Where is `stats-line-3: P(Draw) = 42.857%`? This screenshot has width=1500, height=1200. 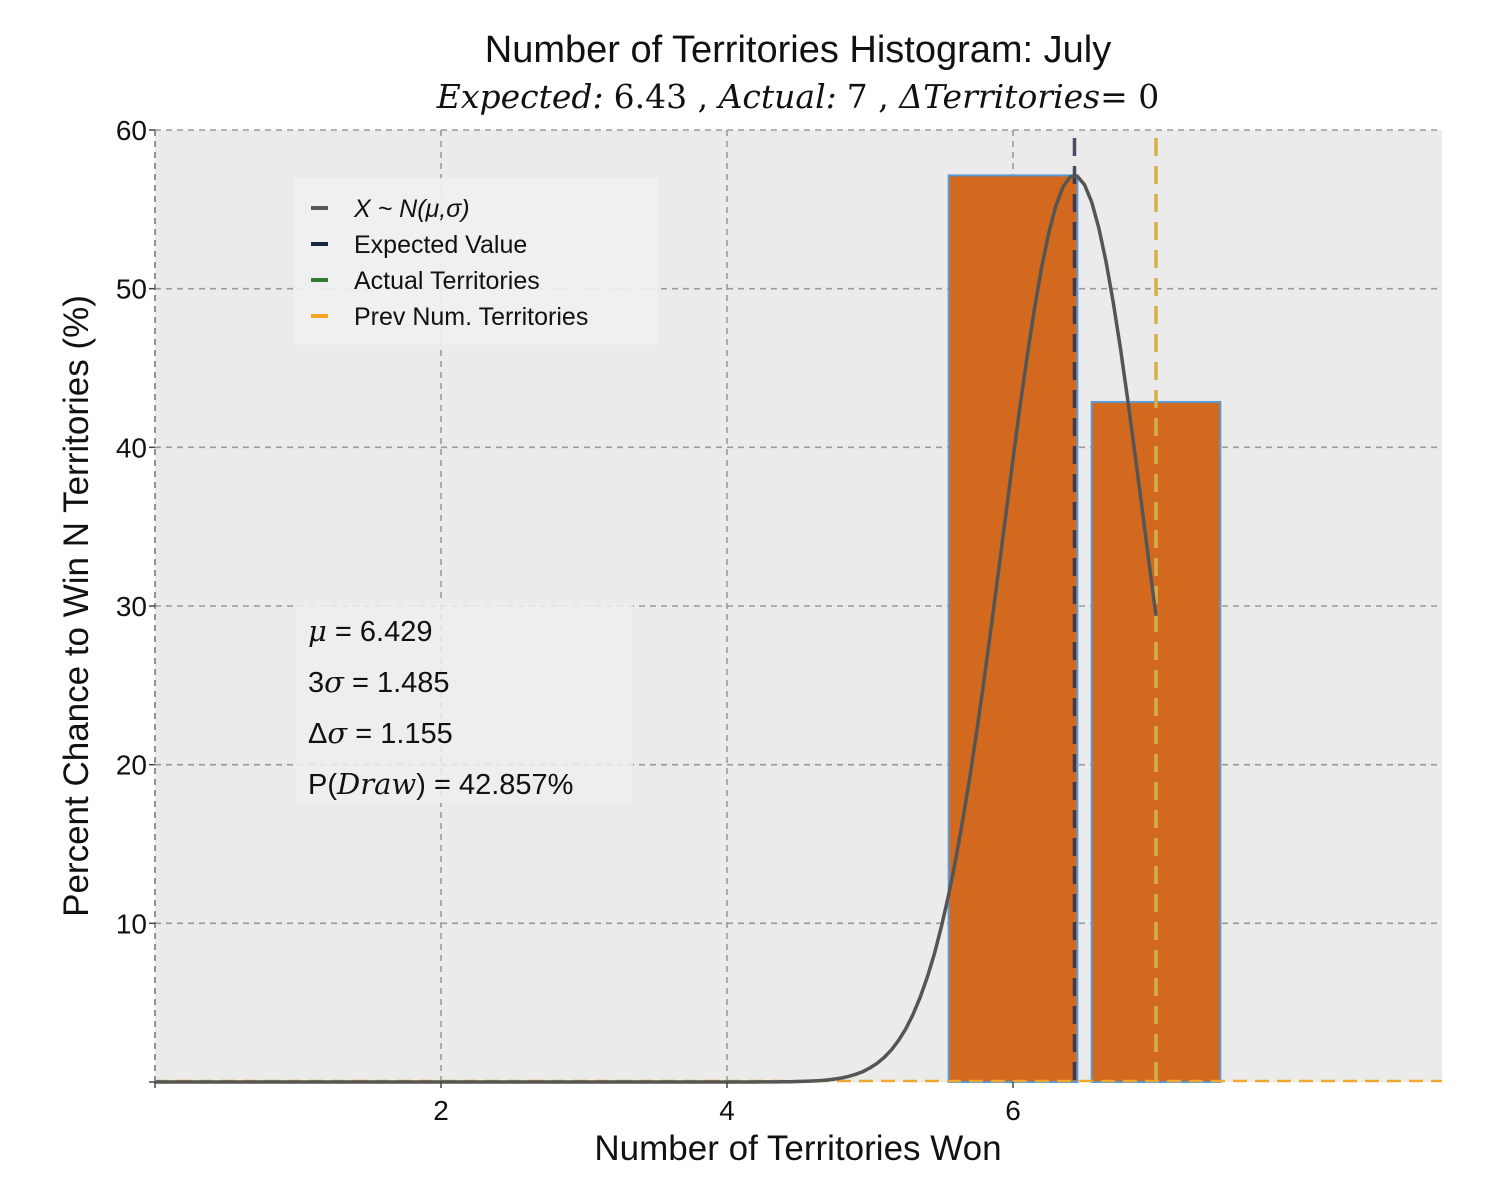
stats-line-3: P(Draw) = 42.857% is located at coordinates (440, 784).